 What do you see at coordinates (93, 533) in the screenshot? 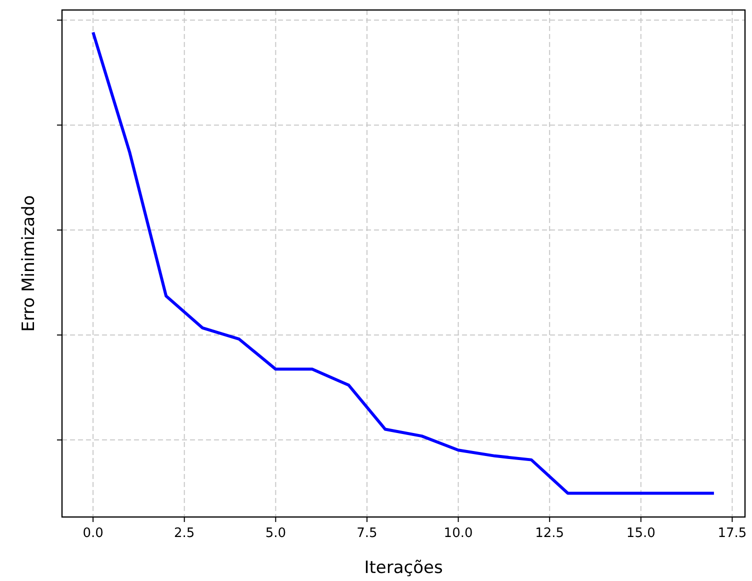
I see `x-tick-label: 0.0` at bounding box center [93, 533].